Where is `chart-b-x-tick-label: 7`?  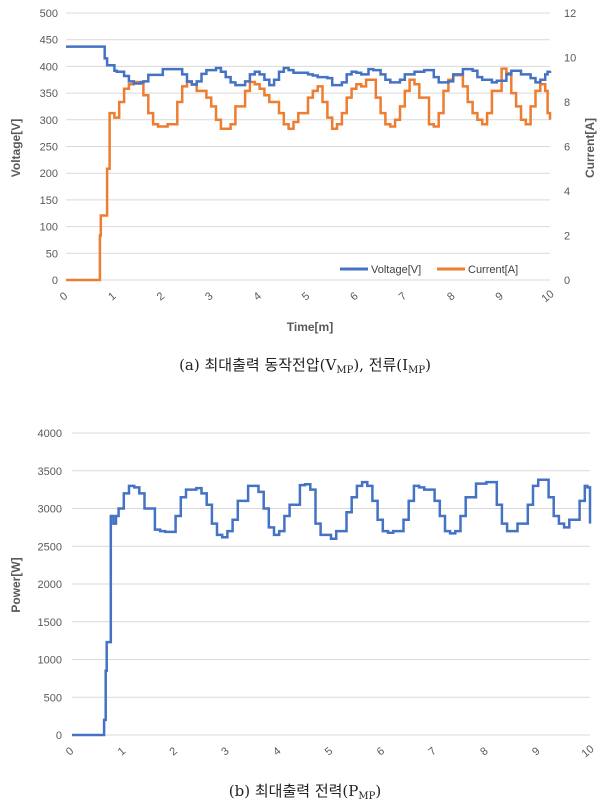
chart-b-x-tick-label: 7 is located at coordinates (432, 751).